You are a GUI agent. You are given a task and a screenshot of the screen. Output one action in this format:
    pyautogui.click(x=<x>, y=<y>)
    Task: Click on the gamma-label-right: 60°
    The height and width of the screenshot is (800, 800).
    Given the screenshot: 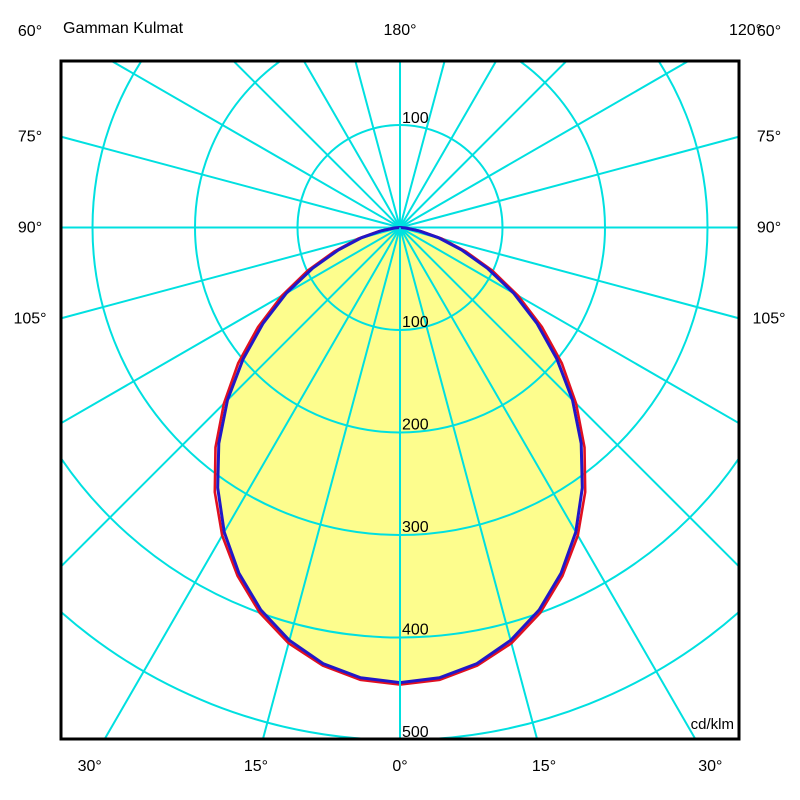 What is the action you would take?
    pyautogui.click(x=769, y=31)
    